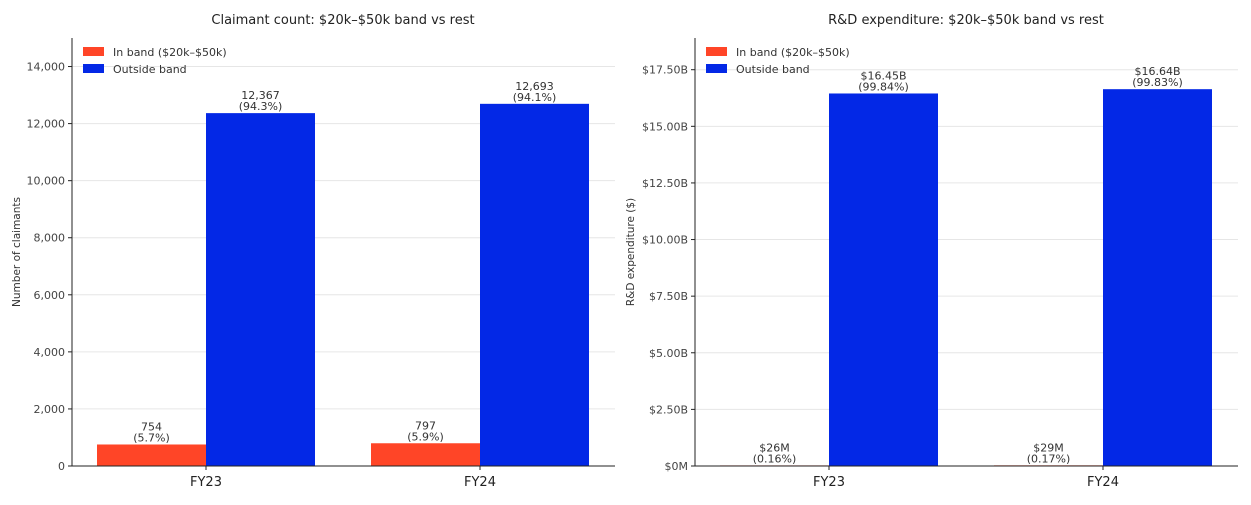  Describe the element at coordinates (50, 409) in the screenshot. I see `chart1-ytick-label: 2,000` at that location.